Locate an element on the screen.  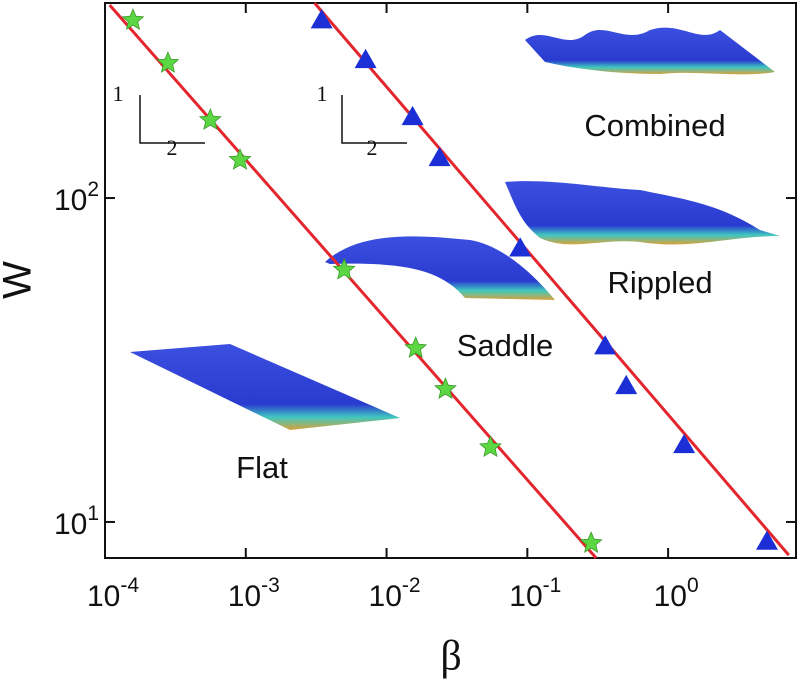
x-tick-label: 10⁻¹ is located at coordinates (535, 593).